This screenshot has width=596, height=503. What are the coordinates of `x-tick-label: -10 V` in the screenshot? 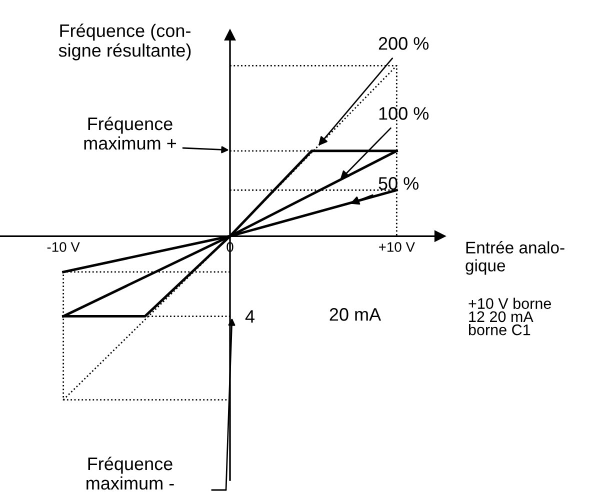 It's located at (63, 247).